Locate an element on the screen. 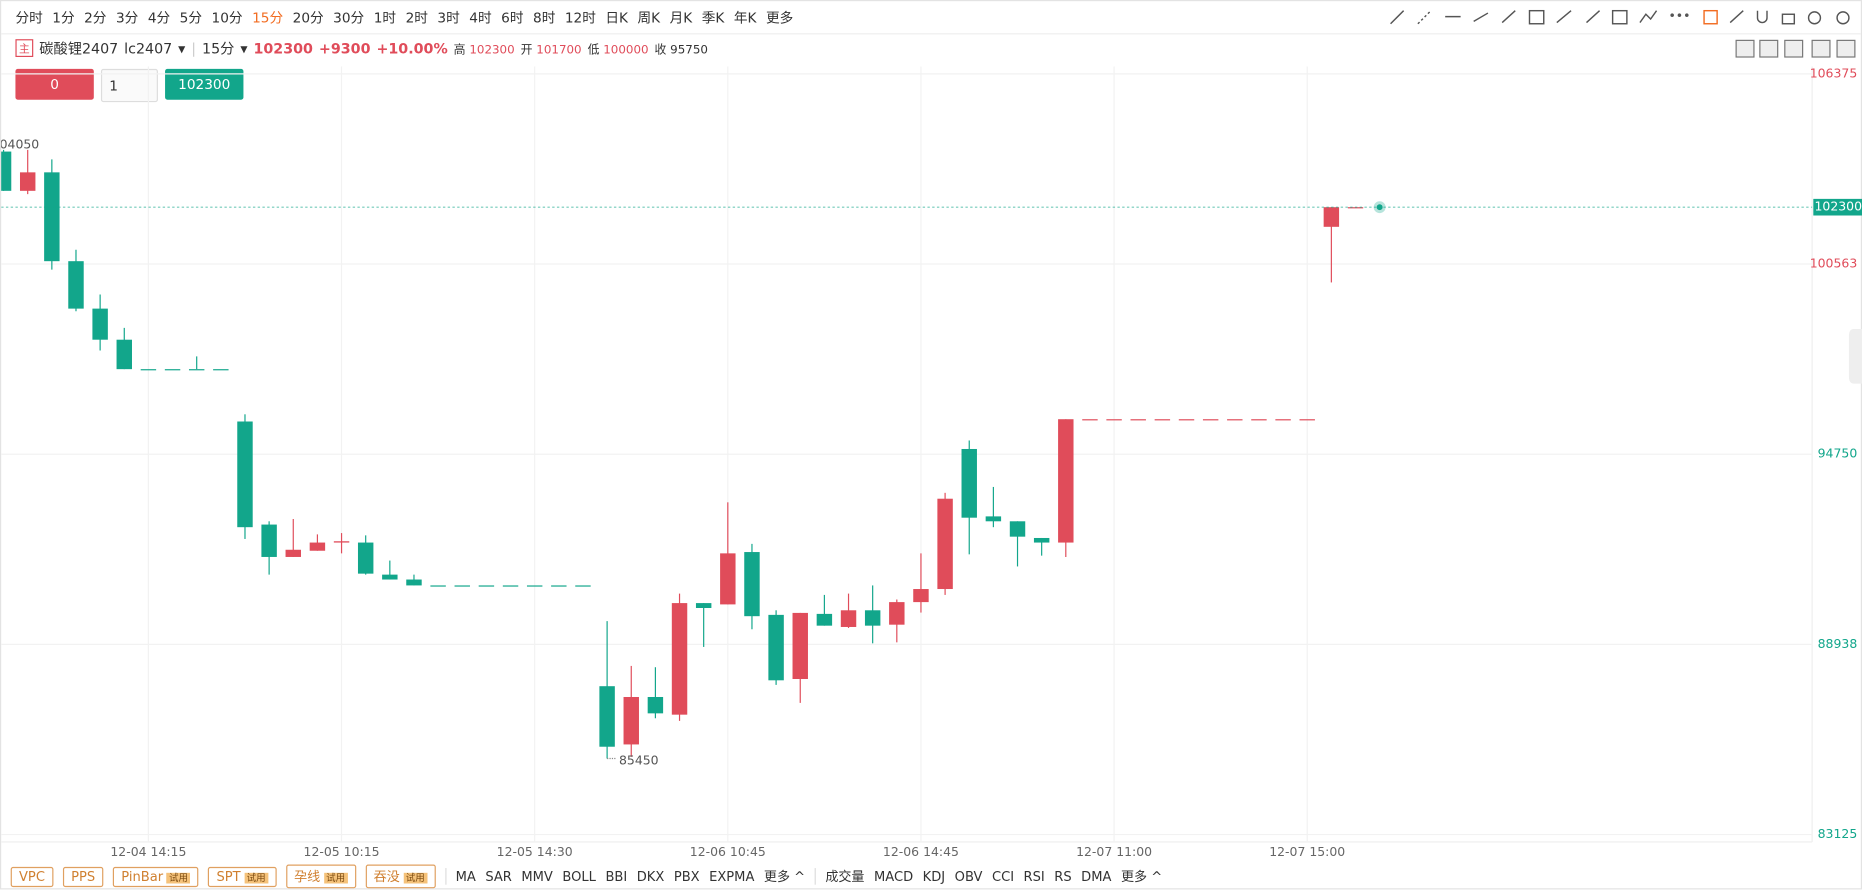 Image resolution: width=1862 pixels, height=891 pixels. main-indicator: BOLL is located at coordinates (579, 876).